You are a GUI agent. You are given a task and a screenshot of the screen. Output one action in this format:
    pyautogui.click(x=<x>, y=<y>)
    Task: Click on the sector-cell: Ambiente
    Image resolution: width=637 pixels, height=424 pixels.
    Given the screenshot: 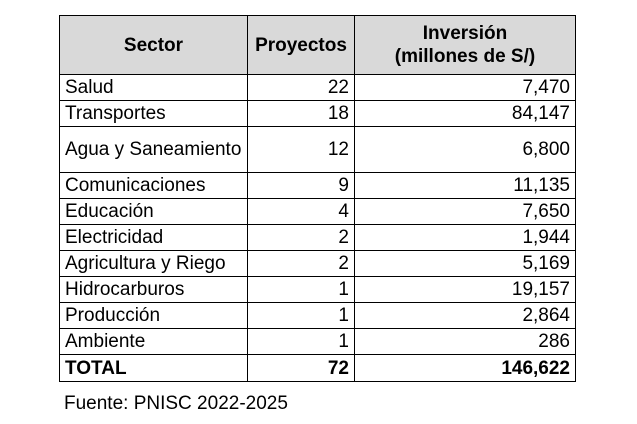 What is the action you would take?
    pyautogui.click(x=153, y=341)
    